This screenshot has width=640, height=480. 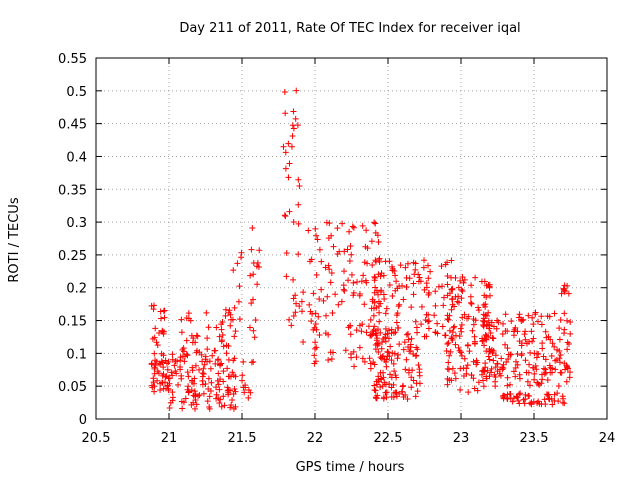 What do you see at coordinates (76, 354) in the screenshot?
I see `y-tick-label: 0.1` at bounding box center [76, 354].